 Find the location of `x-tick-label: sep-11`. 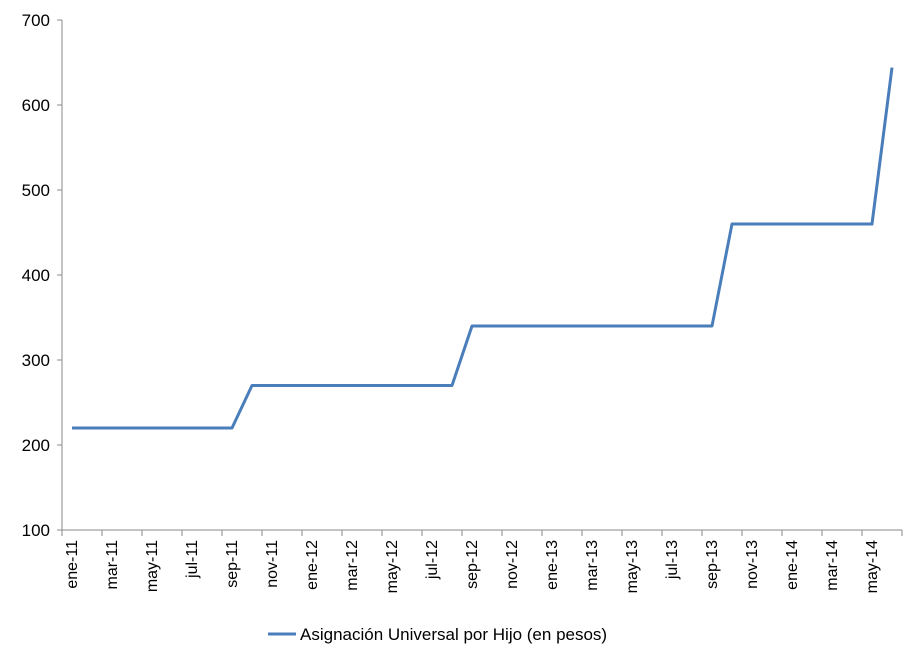

x-tick-label: sep-11 is located at coordinates (232, 564).